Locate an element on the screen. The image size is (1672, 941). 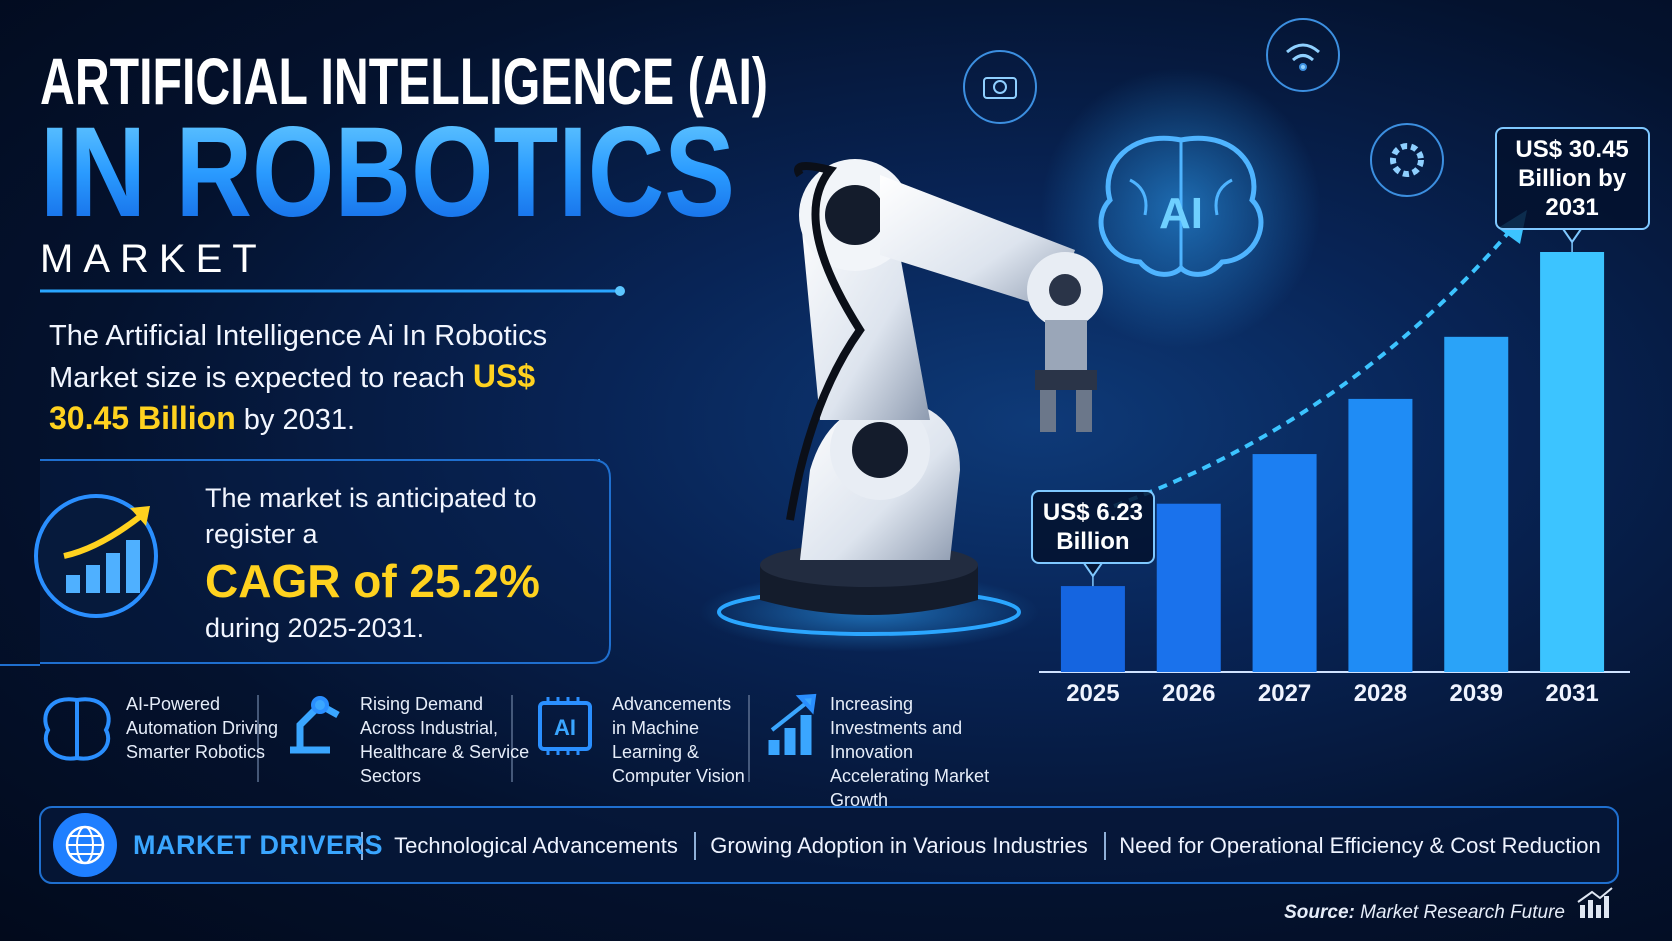
globe-icon is located at coordinates (85, 845).